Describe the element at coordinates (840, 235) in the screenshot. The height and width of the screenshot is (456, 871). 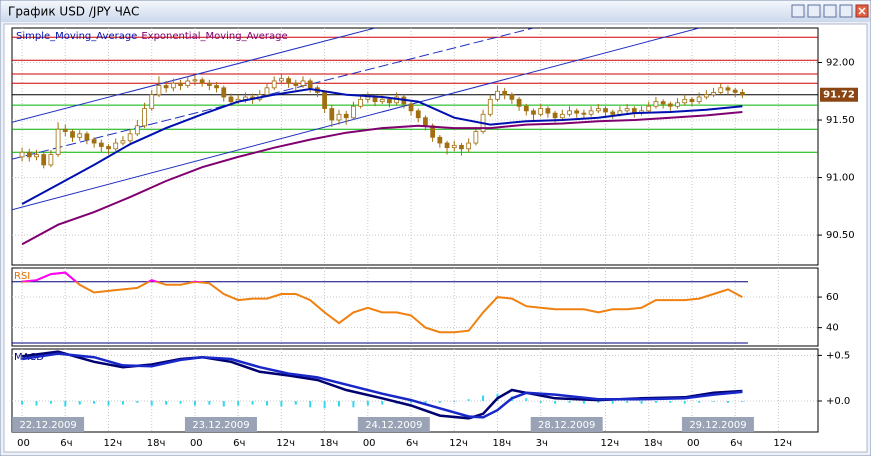
I see `y-tick-label: 90.50` at that location.